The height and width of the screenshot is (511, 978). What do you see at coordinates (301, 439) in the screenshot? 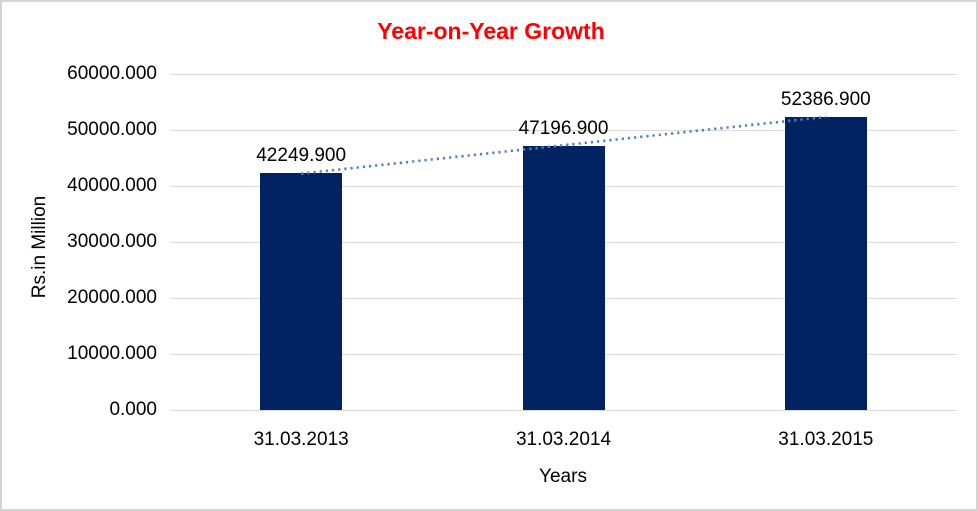
I see `x-tick-label: 31.03.2013` at bounding box center [301, 439].